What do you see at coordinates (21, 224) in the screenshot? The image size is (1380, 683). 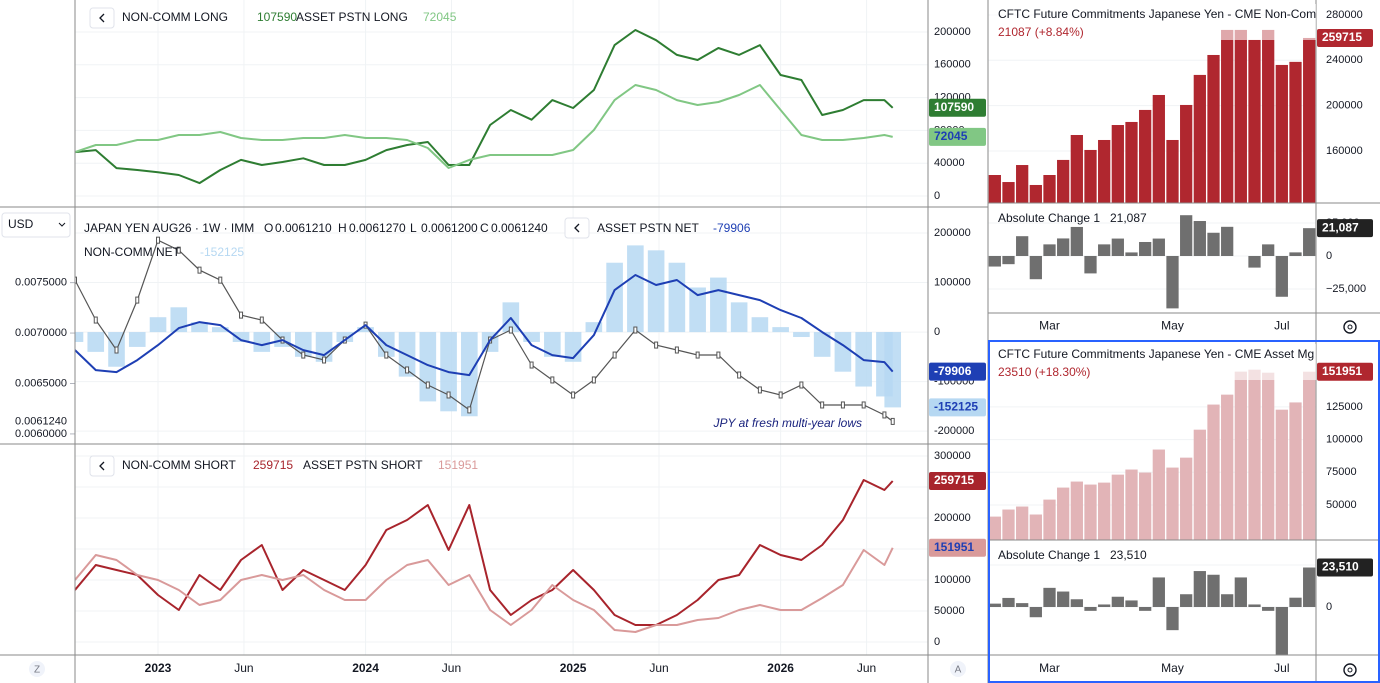 I see `currency-label: USD` at bounding box center [21, 224].